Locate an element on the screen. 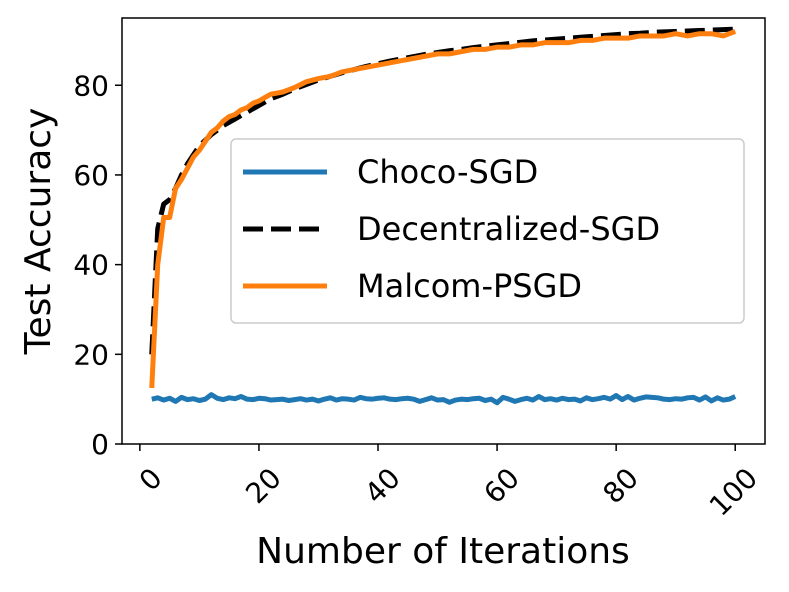  x-tick-label: 20 is located at coordinates (263, 485).